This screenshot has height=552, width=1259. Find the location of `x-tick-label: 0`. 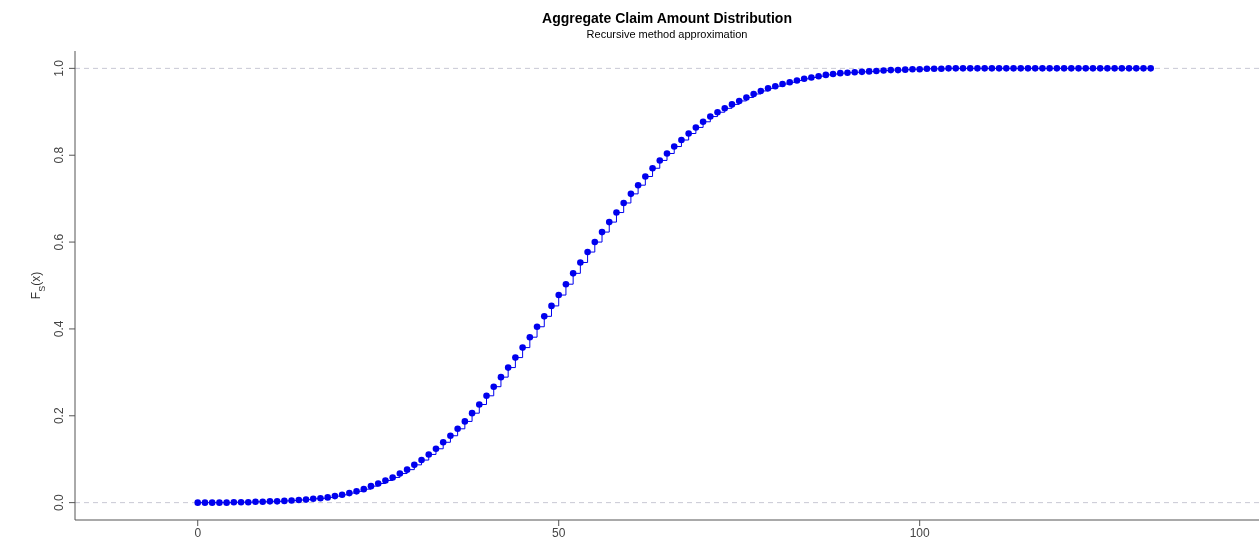

x-tick-label: 0 is located at coordinates (198, 532).